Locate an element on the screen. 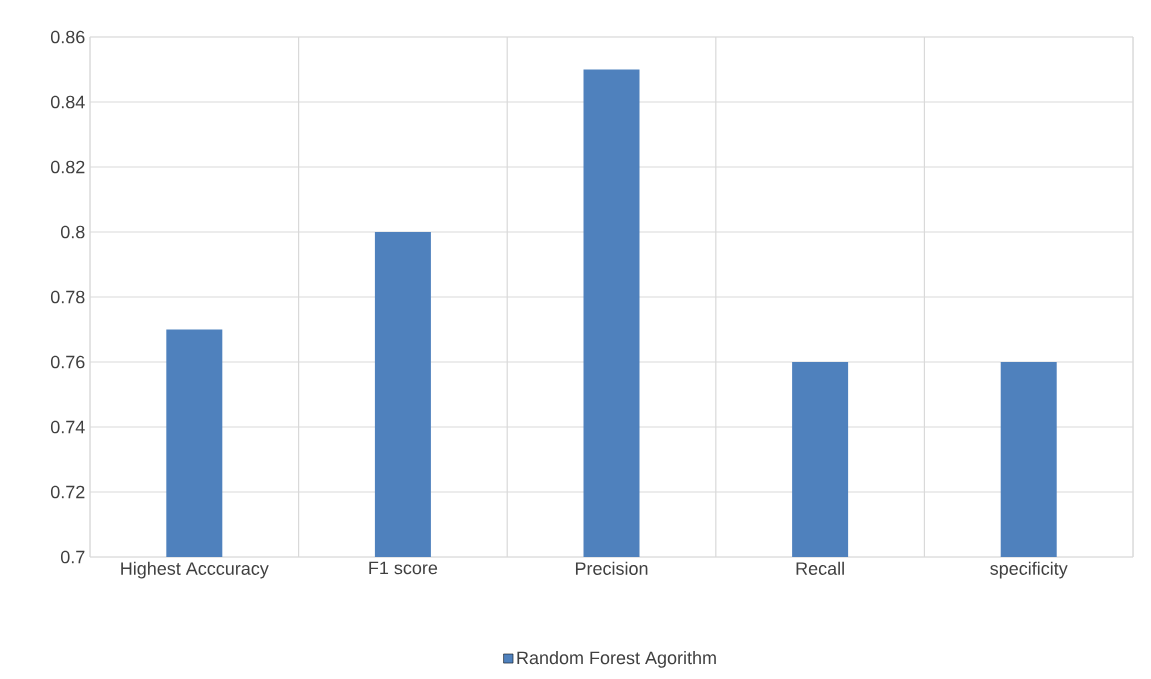  x-tick-label: Highest Acccuracy is located at coordinates (195, 570).